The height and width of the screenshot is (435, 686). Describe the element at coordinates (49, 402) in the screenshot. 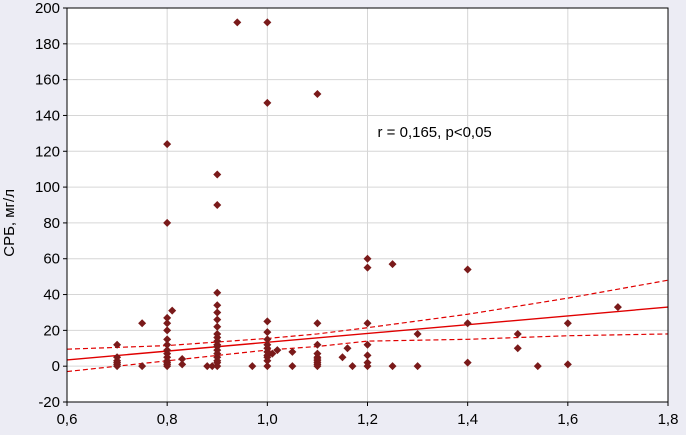

I see `y-tick-label: -20` at that location.